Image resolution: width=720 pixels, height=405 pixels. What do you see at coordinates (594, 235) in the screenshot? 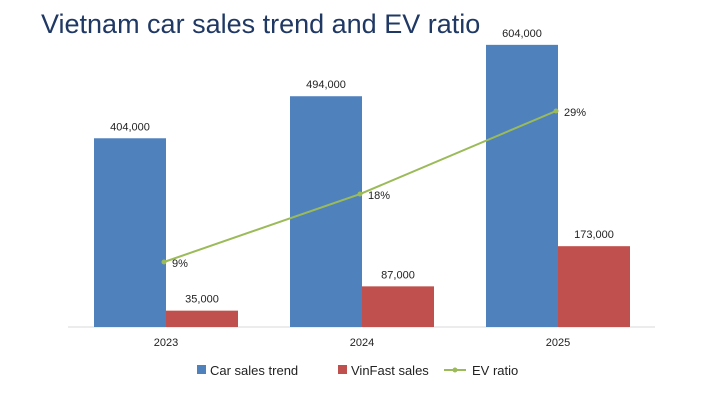
I see `vinfast-sales-data-label: 173,000` at bounding box center [594, 235].